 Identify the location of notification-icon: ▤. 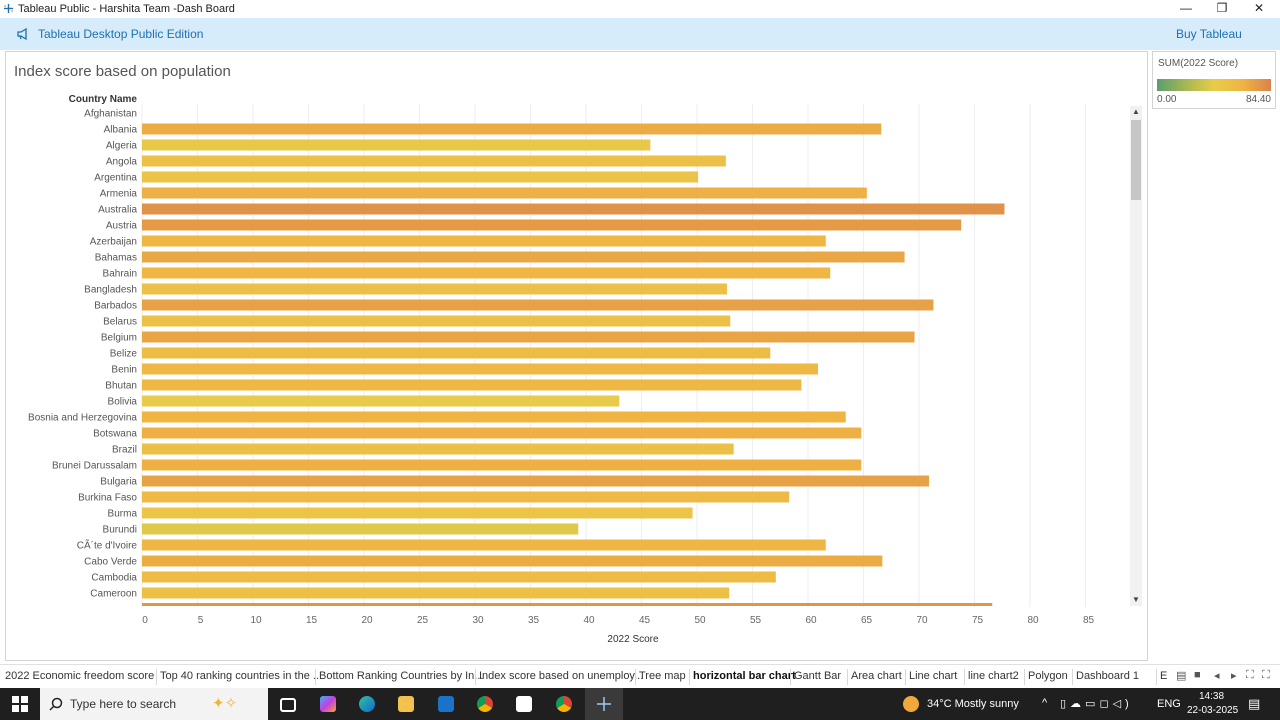
(1254, 703).